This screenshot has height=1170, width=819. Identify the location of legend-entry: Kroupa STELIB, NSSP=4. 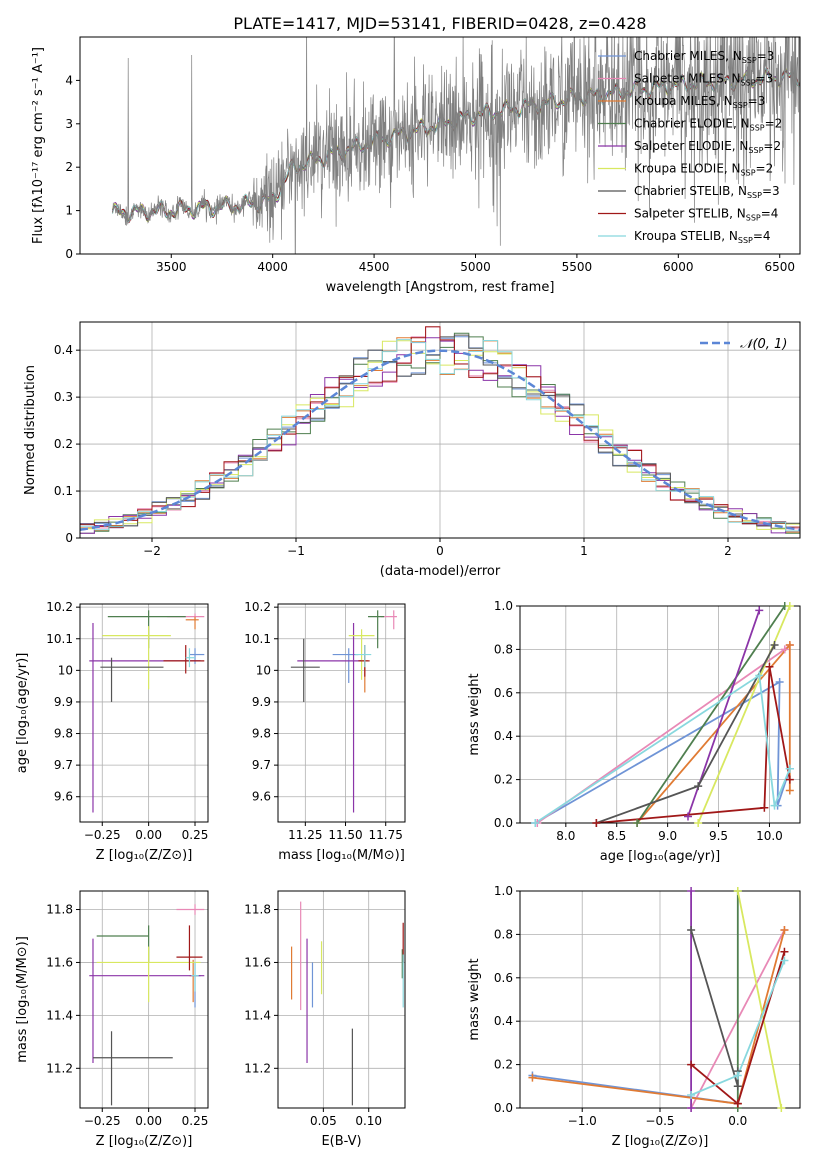
(702, 237).